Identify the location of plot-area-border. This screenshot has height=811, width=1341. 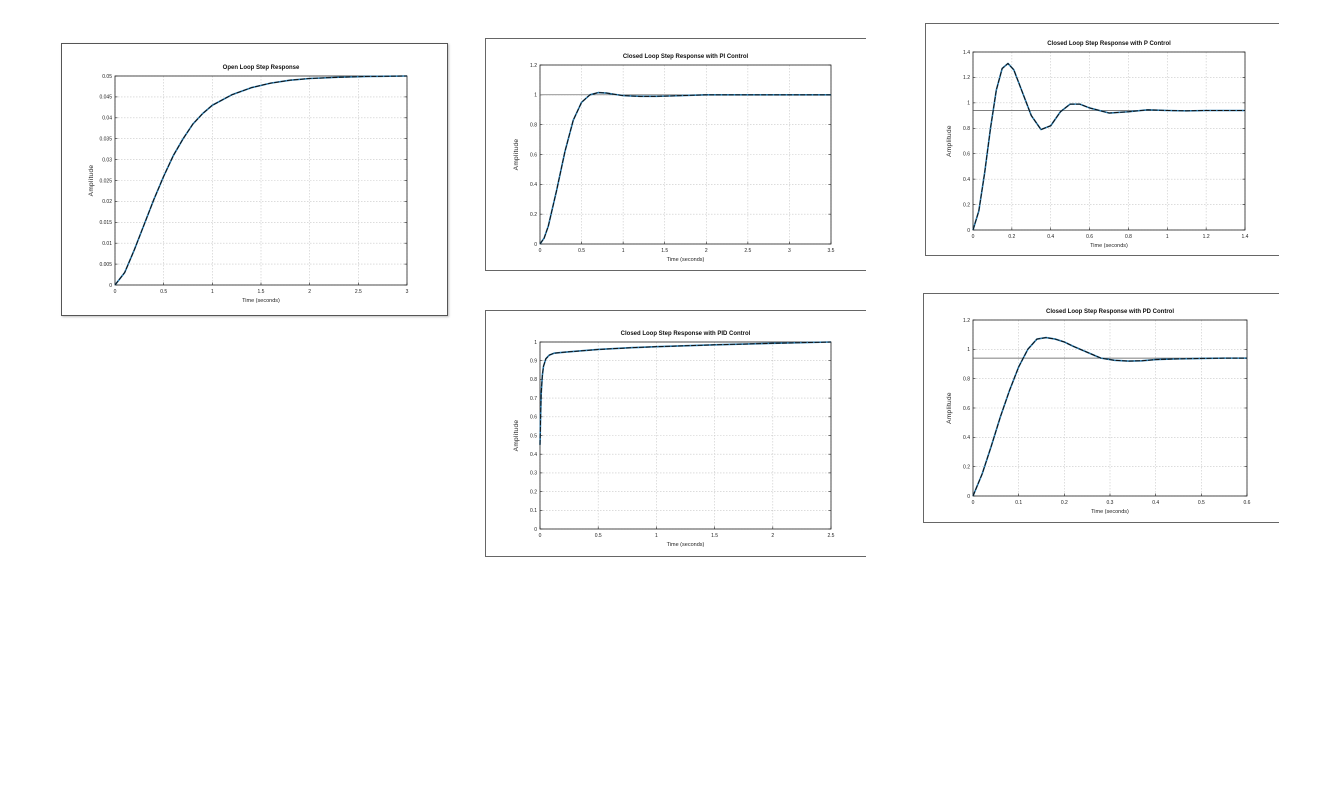
(1109, 141).